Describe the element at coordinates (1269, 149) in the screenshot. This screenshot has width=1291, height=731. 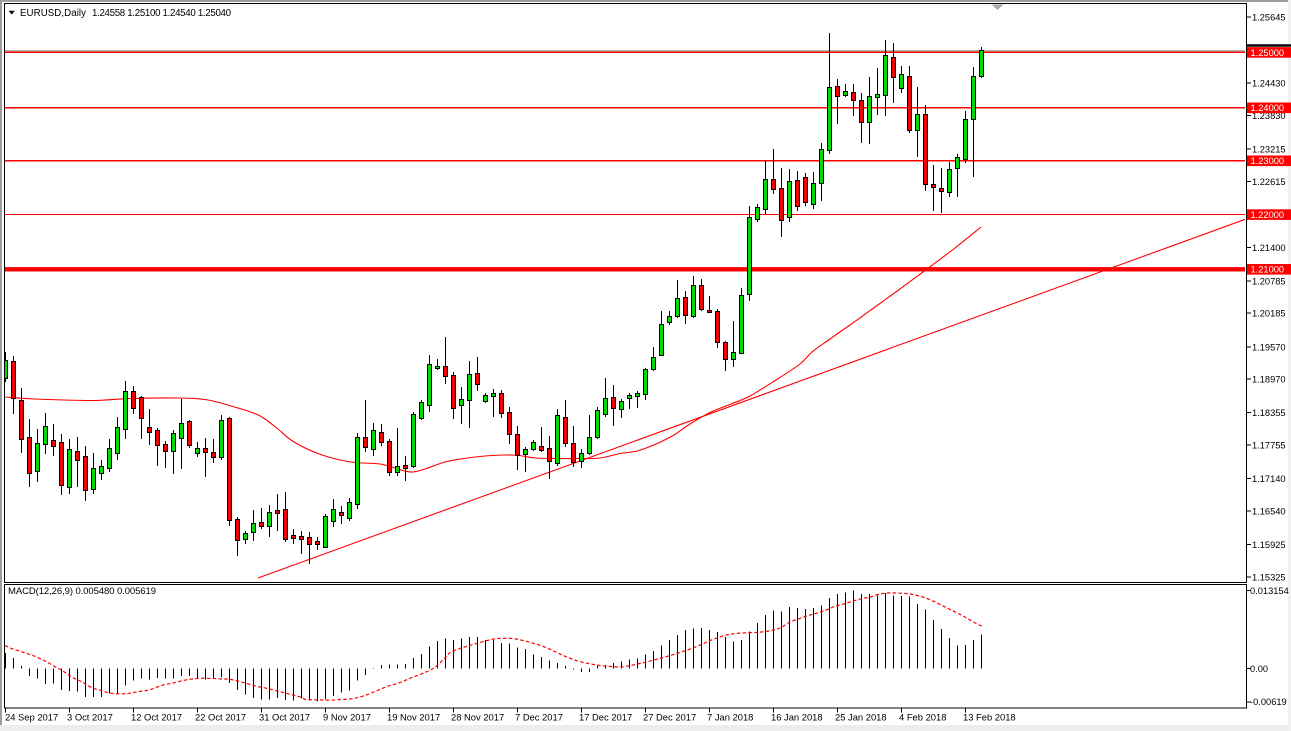
I see `svg-text: 1.23215` at that location.